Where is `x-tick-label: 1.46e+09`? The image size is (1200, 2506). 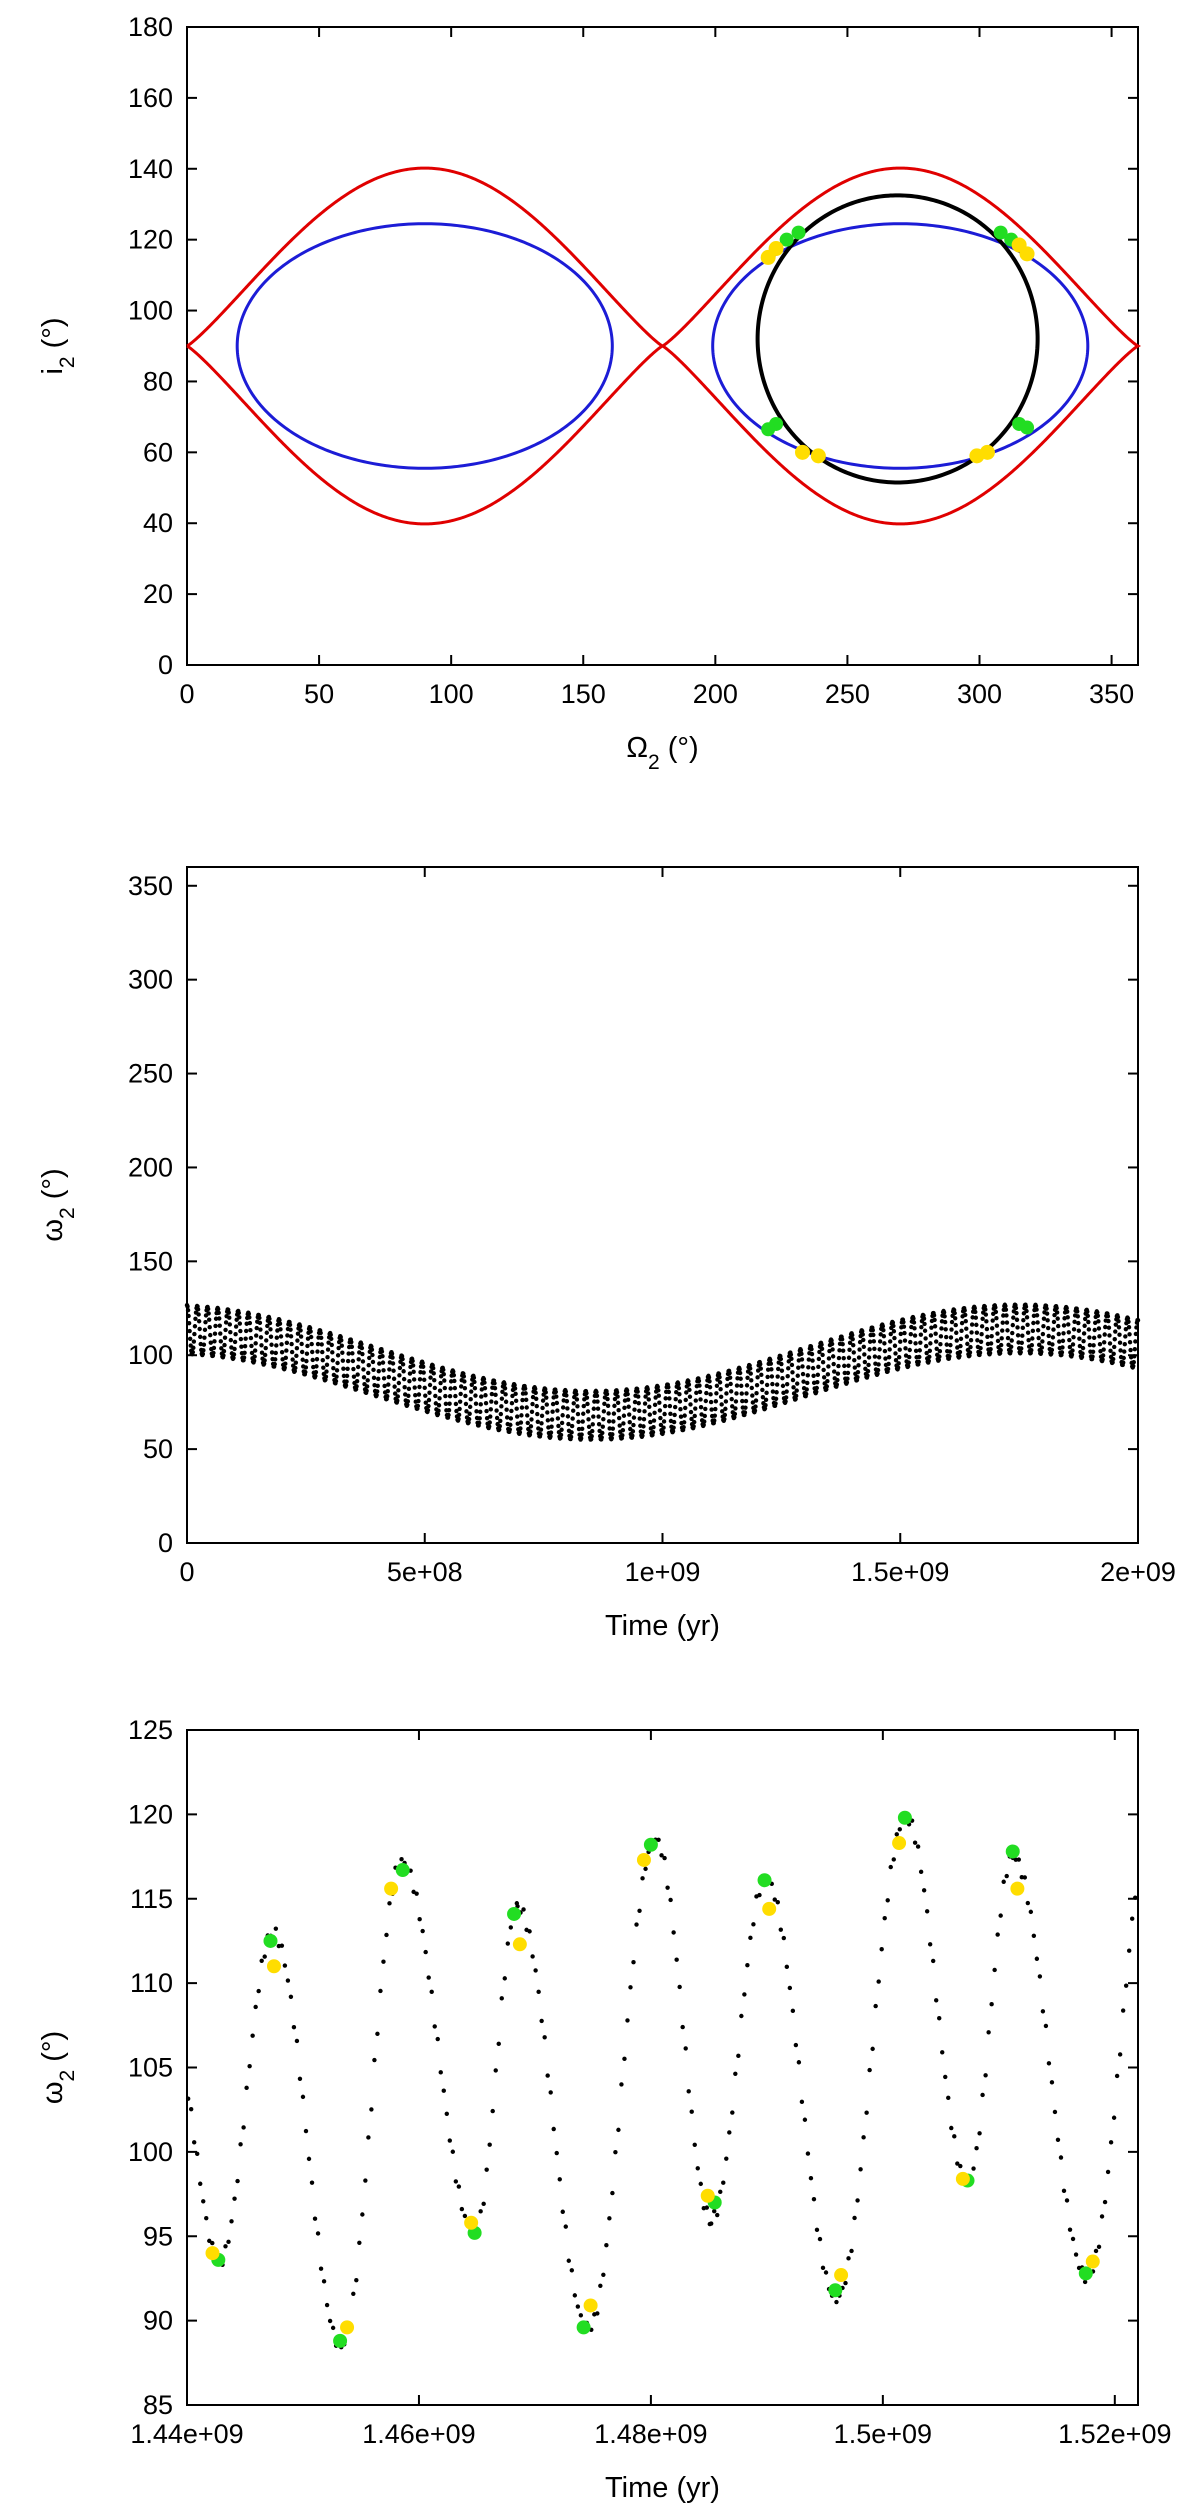
x-tick-label: 1.46e+09 is located at coordinates (418, 2434).